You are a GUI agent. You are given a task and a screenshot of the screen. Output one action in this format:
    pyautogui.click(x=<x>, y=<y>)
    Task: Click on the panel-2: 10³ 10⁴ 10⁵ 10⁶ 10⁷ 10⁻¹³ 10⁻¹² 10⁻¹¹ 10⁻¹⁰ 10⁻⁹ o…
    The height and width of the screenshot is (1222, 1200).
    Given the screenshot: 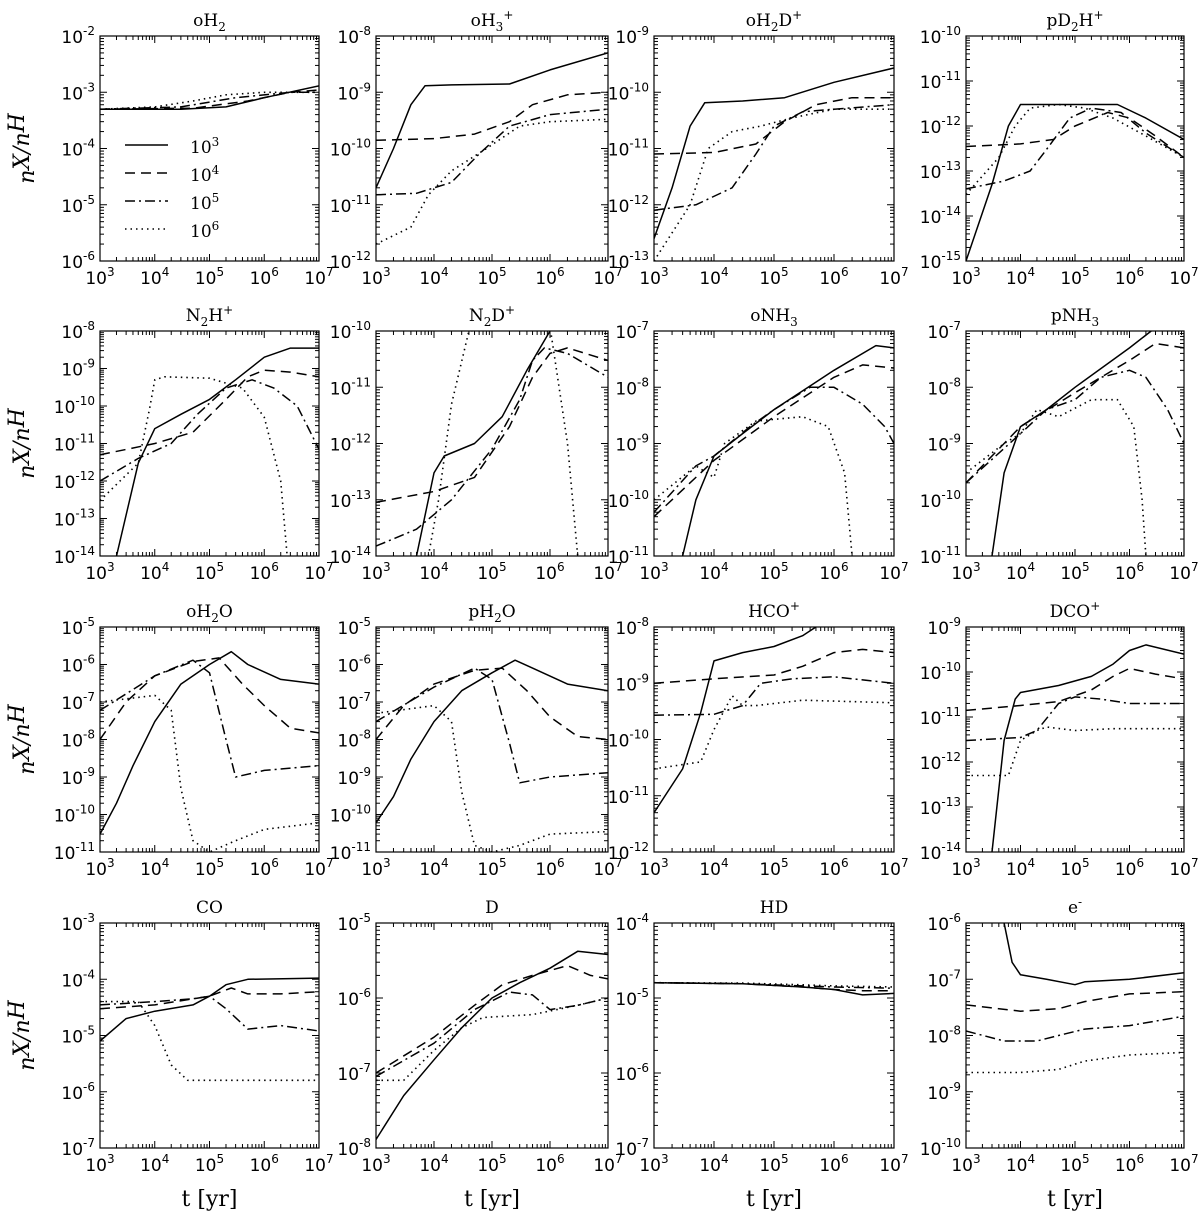 What is the action you would take?
    pyautogui.click(x=758, y=148)
    